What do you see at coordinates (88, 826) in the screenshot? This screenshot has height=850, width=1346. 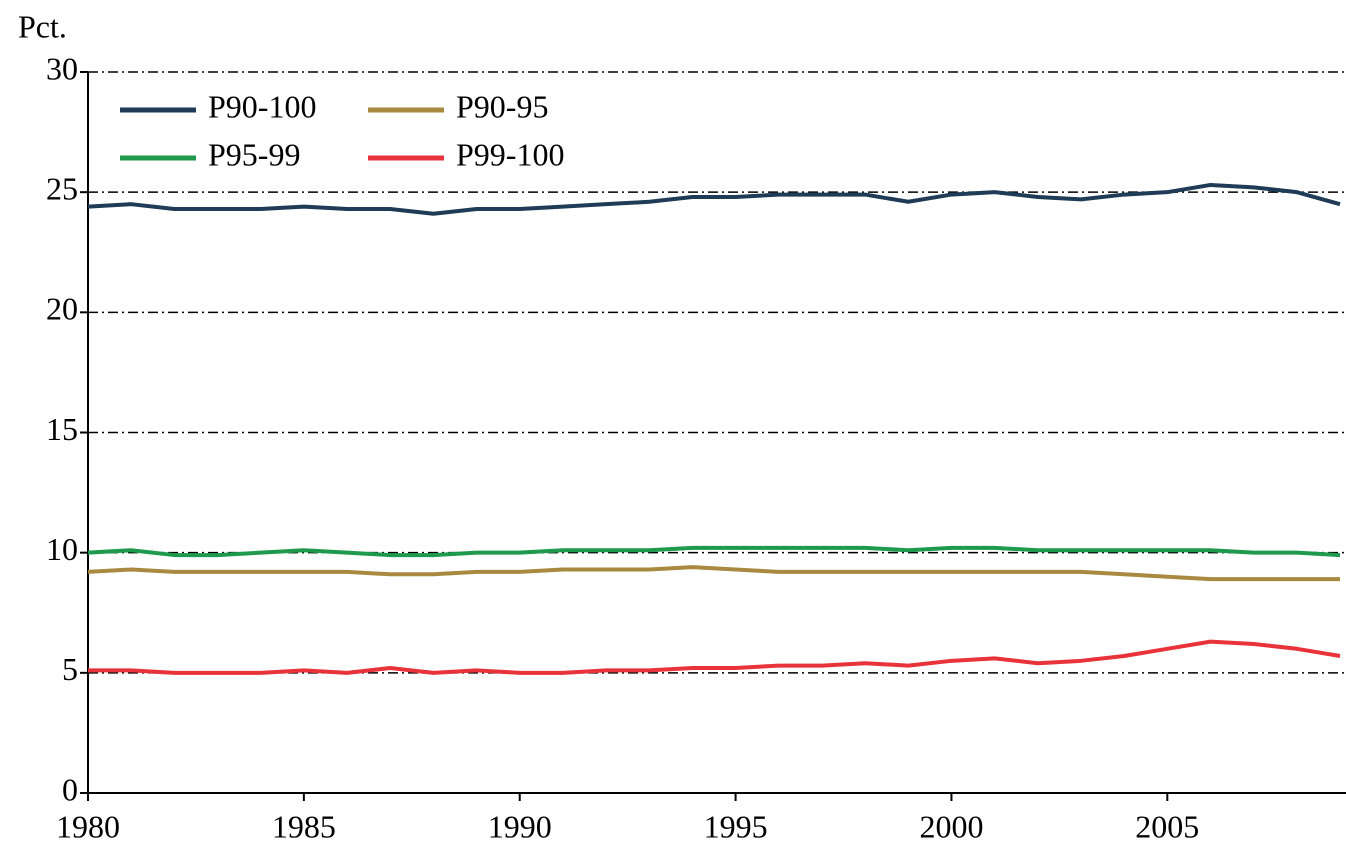 I see `x-tick-label: 1980` at bounding box center [88, 826].